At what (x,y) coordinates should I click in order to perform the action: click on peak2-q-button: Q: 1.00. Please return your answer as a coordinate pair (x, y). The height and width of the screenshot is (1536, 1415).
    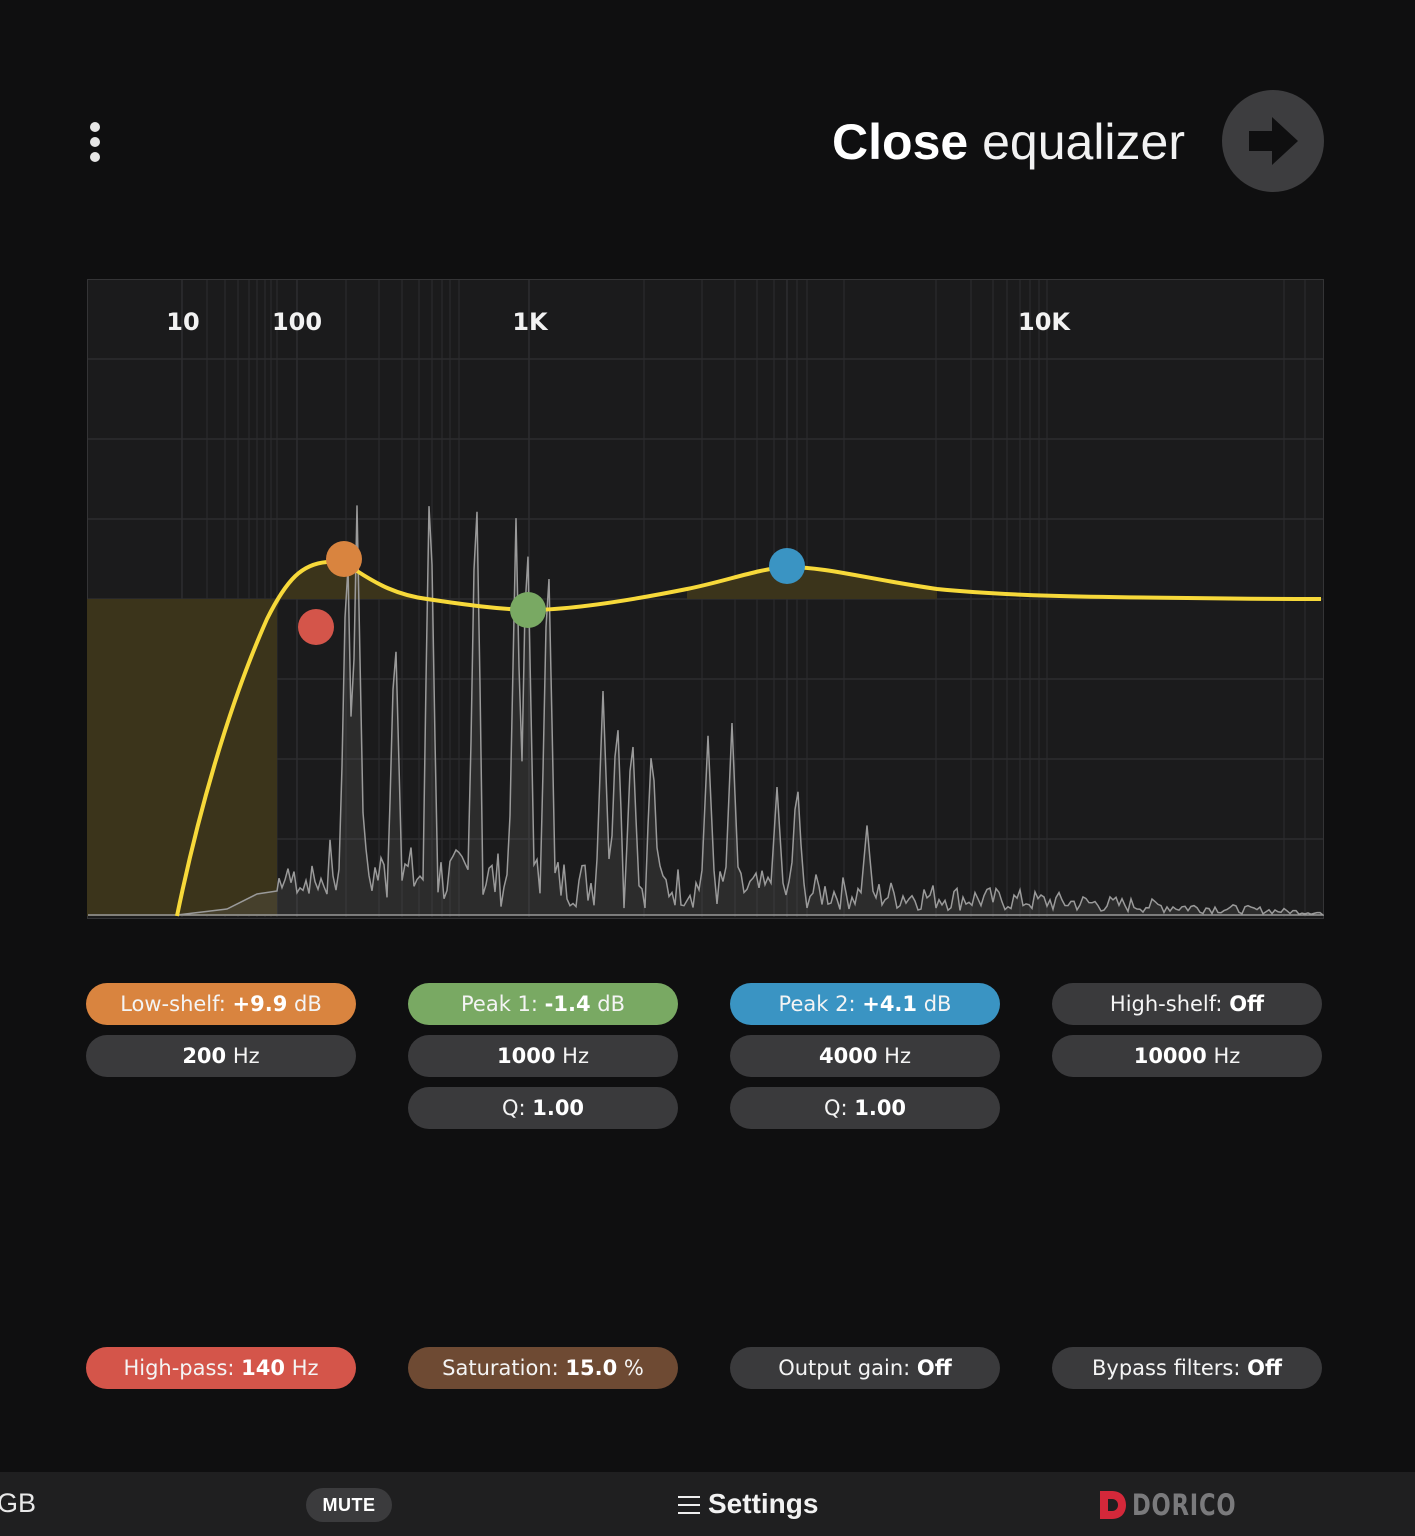
    Looking at the image, I should click on (865, 1108).